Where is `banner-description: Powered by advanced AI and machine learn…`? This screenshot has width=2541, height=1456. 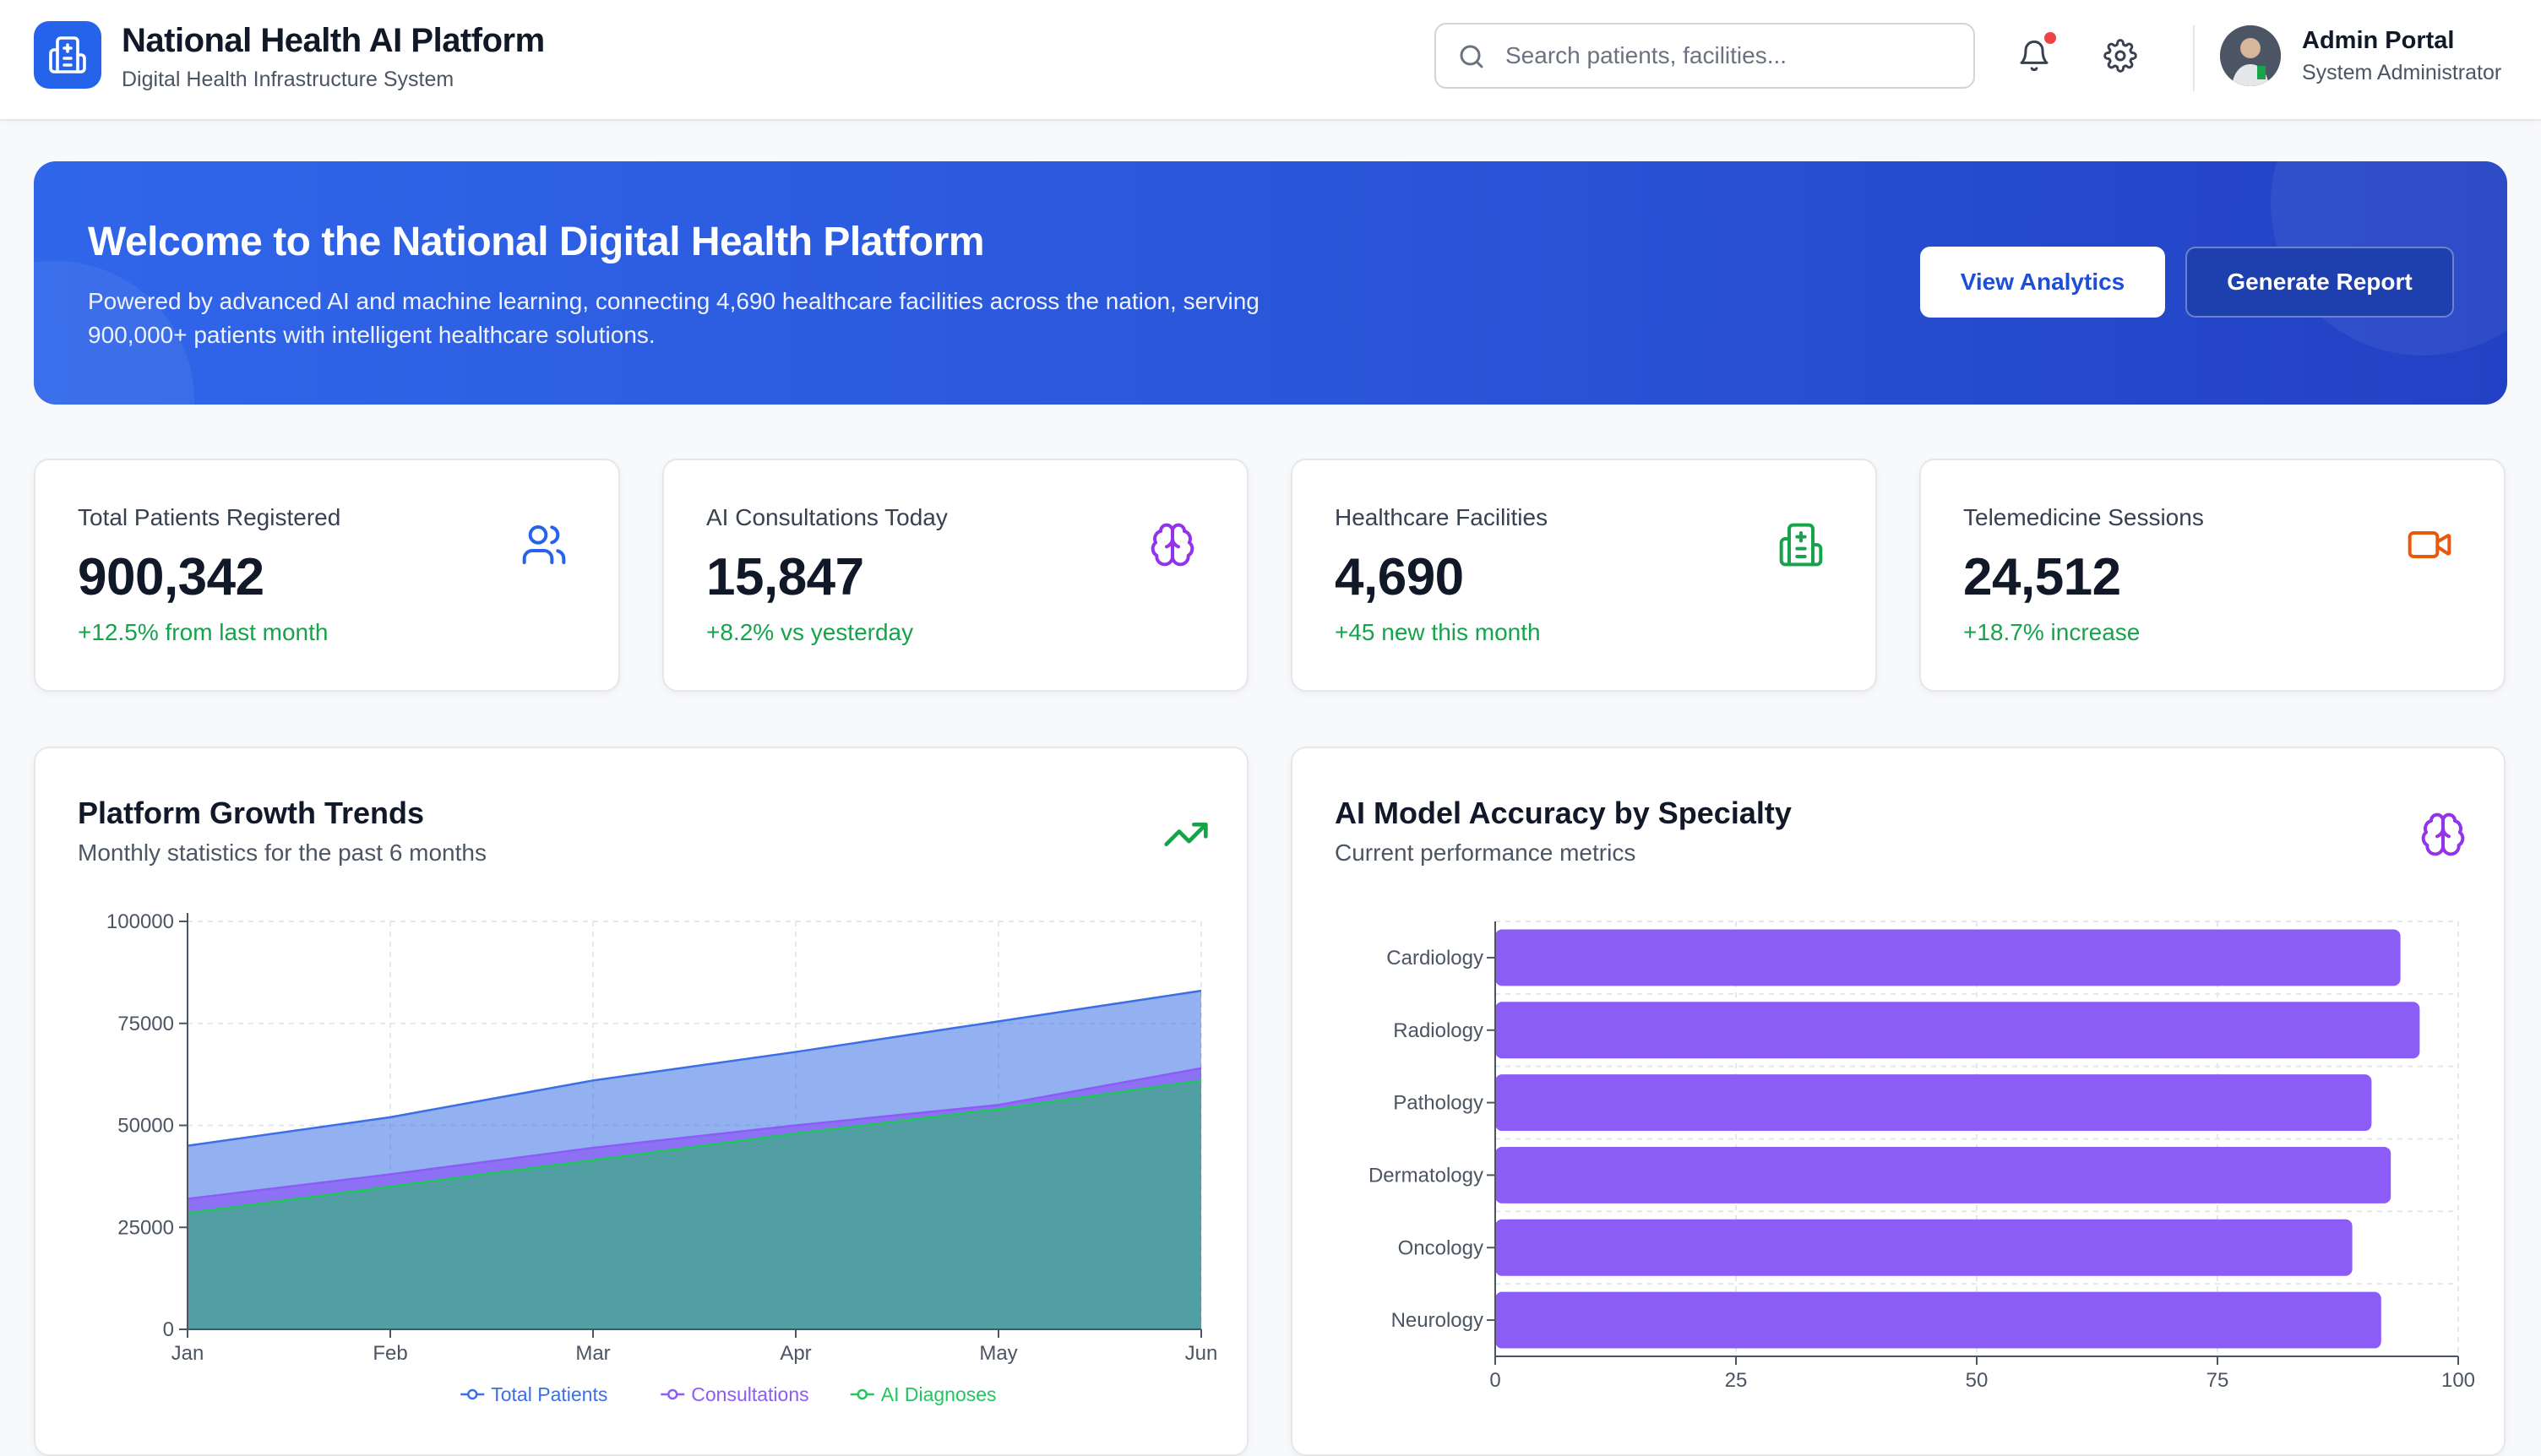 banner-description: Powered by advanced AI and machine learn… is located at coordinates (674, 318).